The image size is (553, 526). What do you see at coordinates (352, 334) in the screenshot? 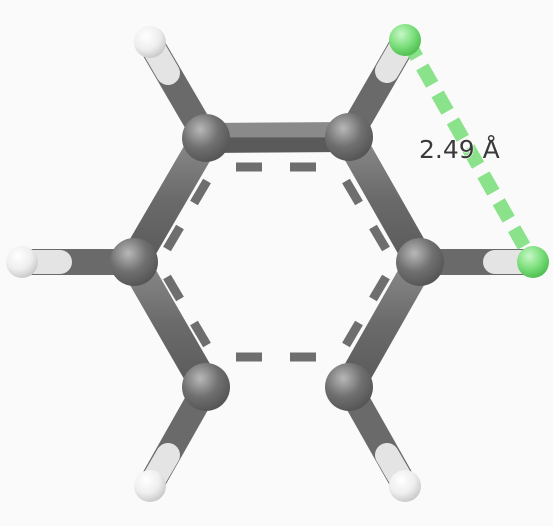
I see `aromatic-dash-3b` at bounding box center [352, 334].